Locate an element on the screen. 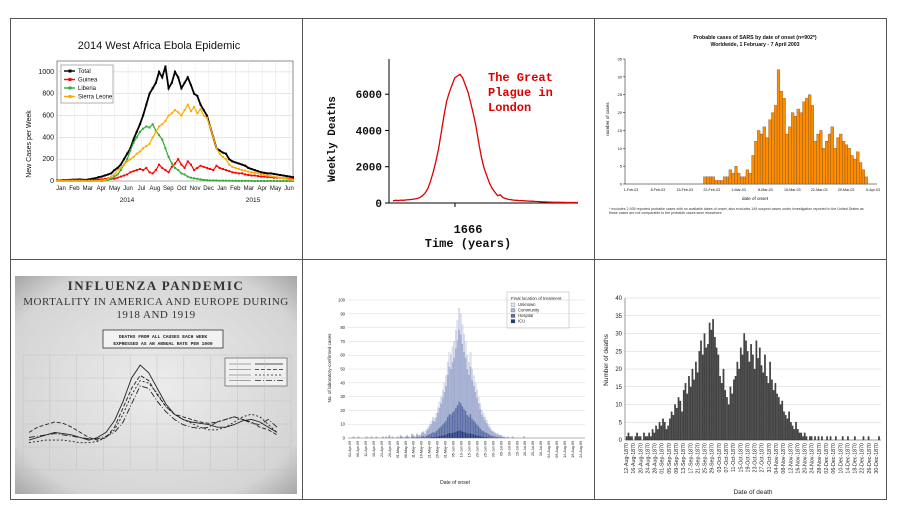 The image size is (900, 512). y-axis-label: Number of deaths is located at coordinates (606, 359).